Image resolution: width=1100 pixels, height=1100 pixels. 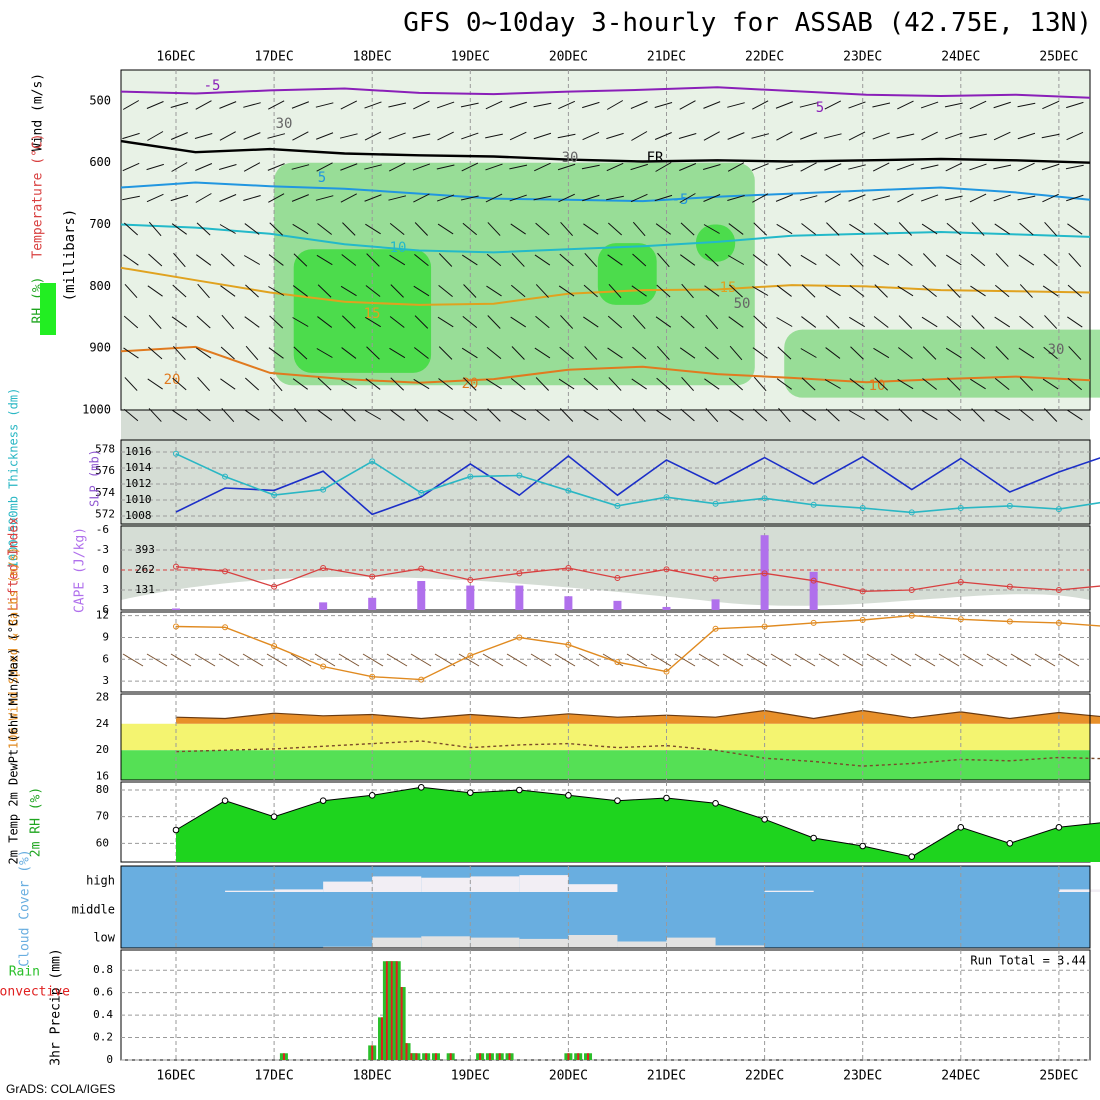 What do you see at coordinates (61, 1089) in the screenshot?
I see `footer-credit: GrADS: COLA/IGES` at bounding box center [61, 1089].